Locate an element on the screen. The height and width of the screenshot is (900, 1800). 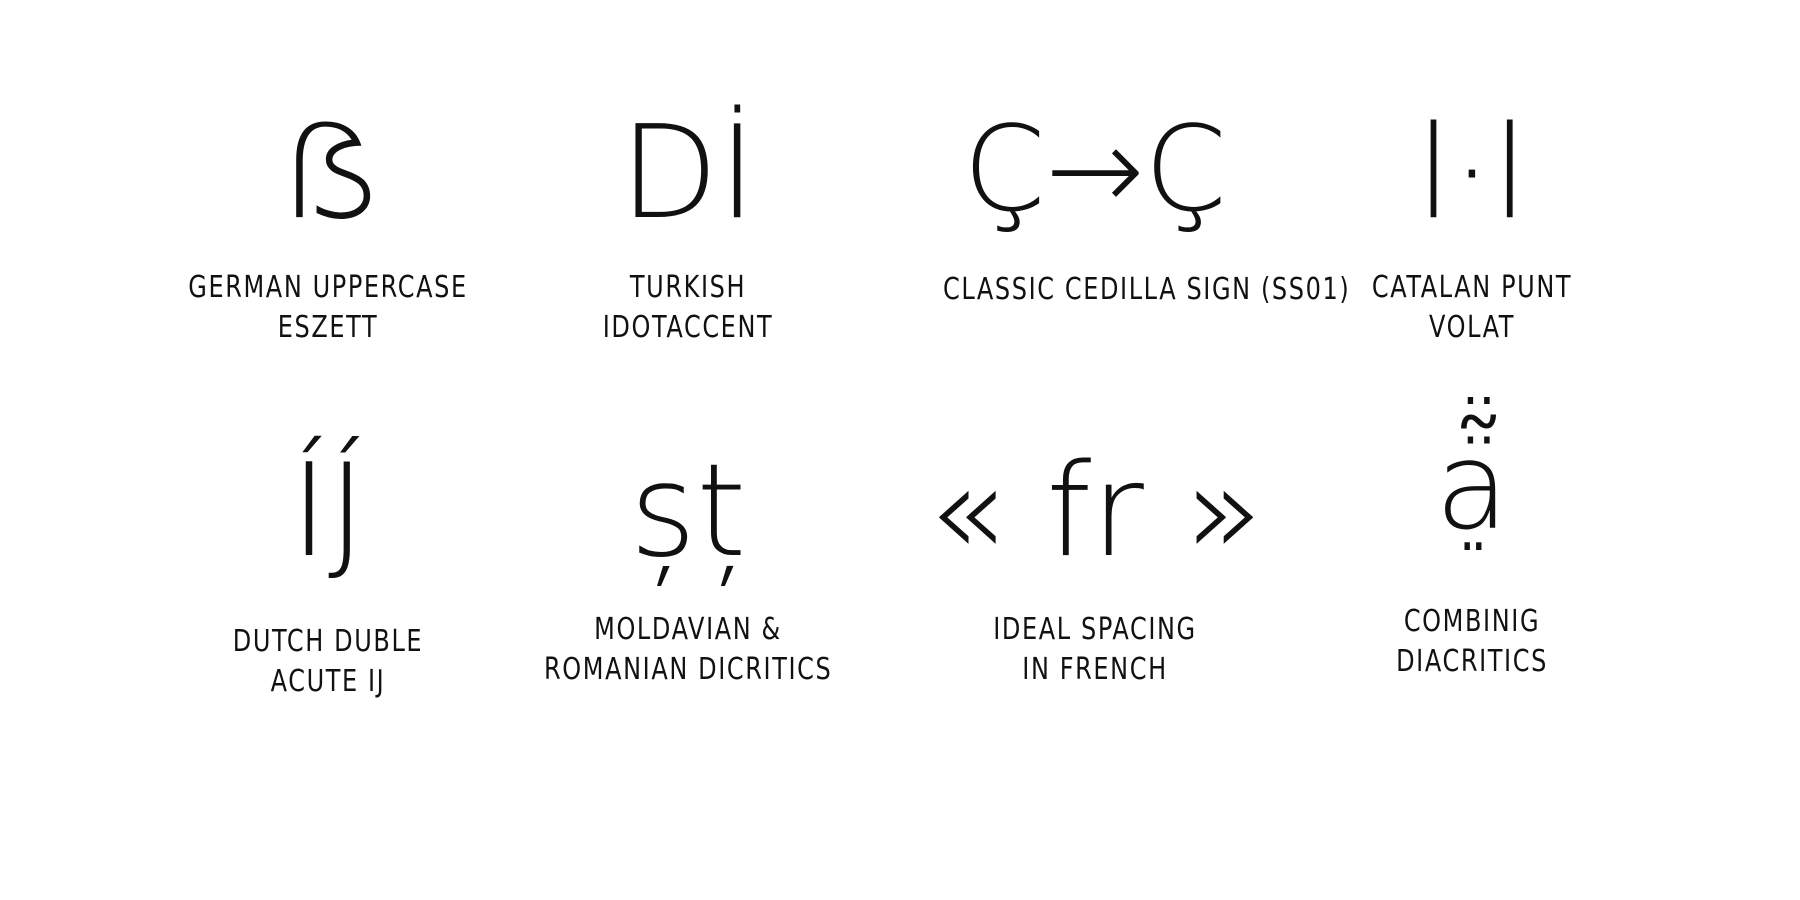
feature-catalan-punt-volat: l·l CATALAN PUNT VOLAT is located at coordinates (1472, 229).